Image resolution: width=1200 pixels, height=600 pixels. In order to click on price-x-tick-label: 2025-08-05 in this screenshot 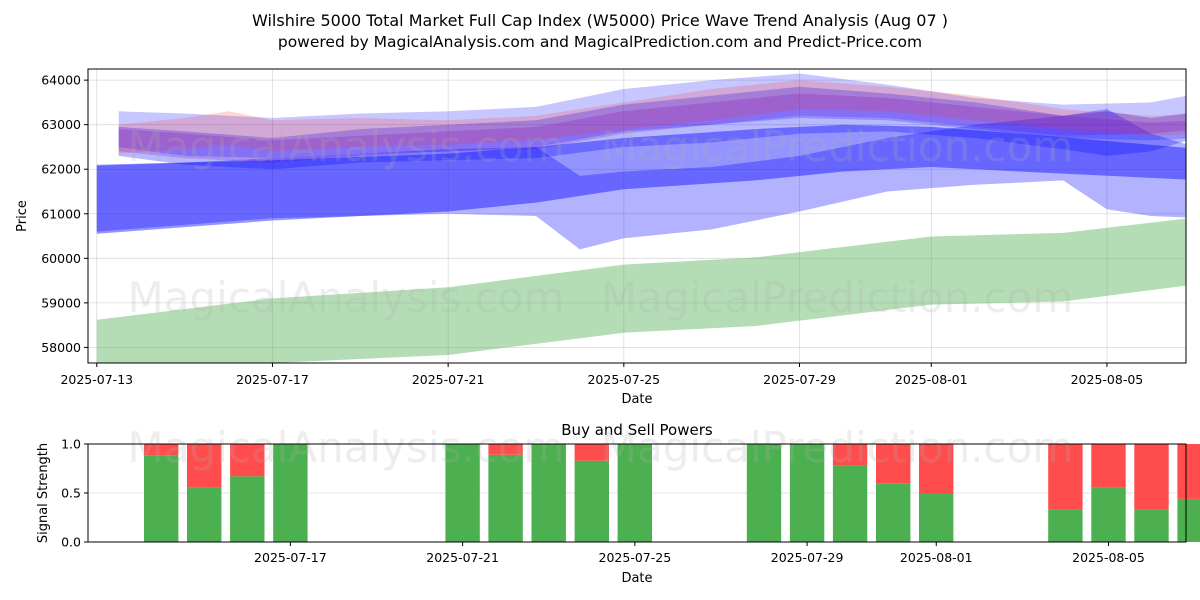, I will do `click(1107, 379)`.